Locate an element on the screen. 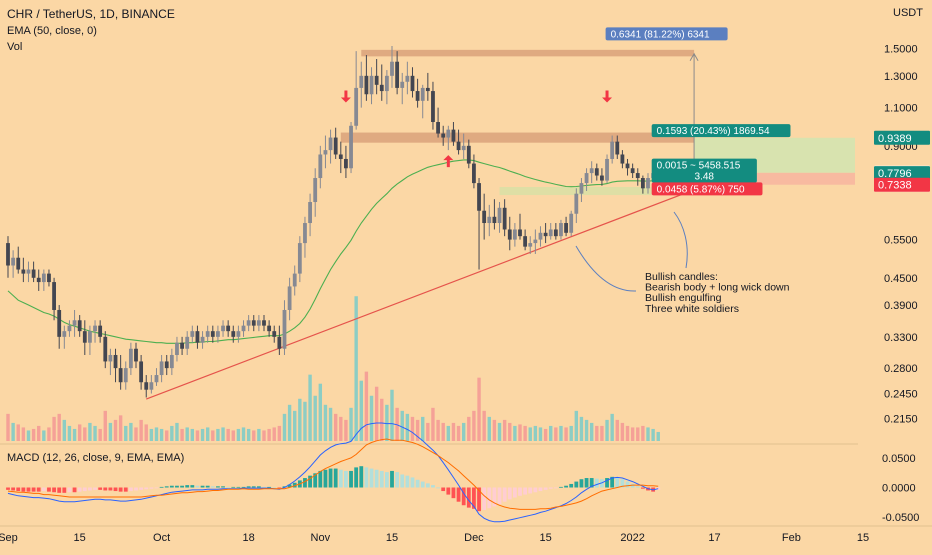 This screenshot has height=555, width=932. macd-legend: MACD (12, 26, close, 9, EMA, EMA) is located at coordinates (95, 458).